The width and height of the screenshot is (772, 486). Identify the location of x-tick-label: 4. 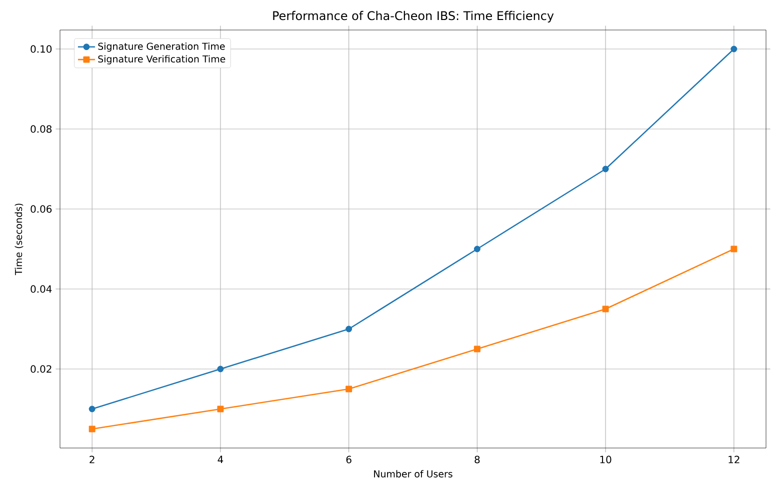
(221, 460).